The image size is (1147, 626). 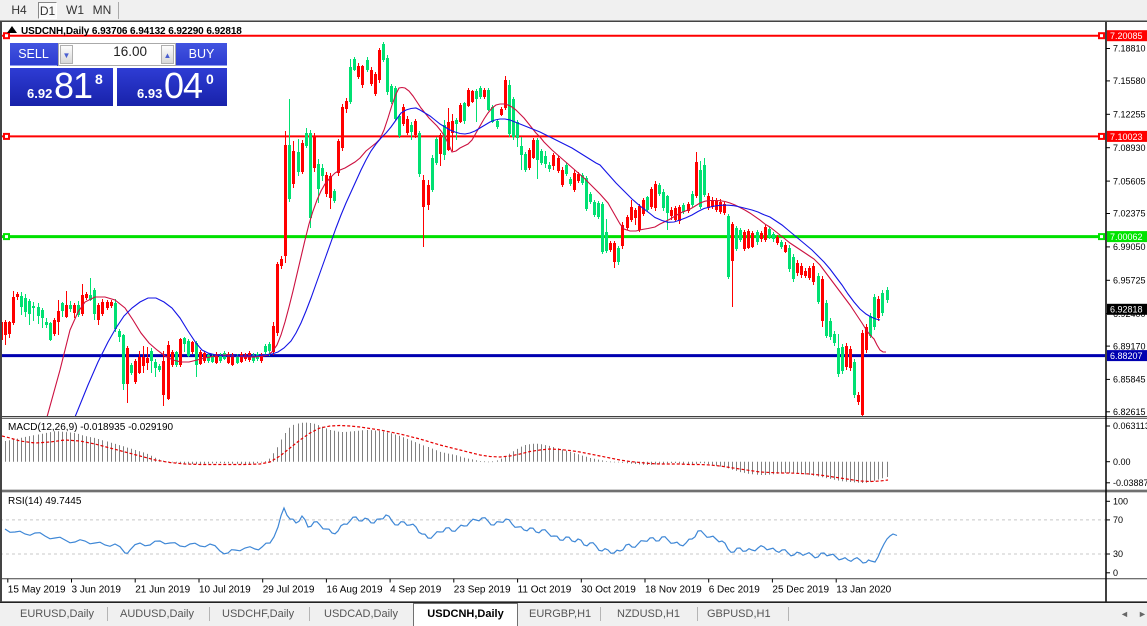 What do you see at coordinates (225, 590) in the screenshot?
I see `svg-text: 10 Jul 2019` at bounding box center [225, 590].